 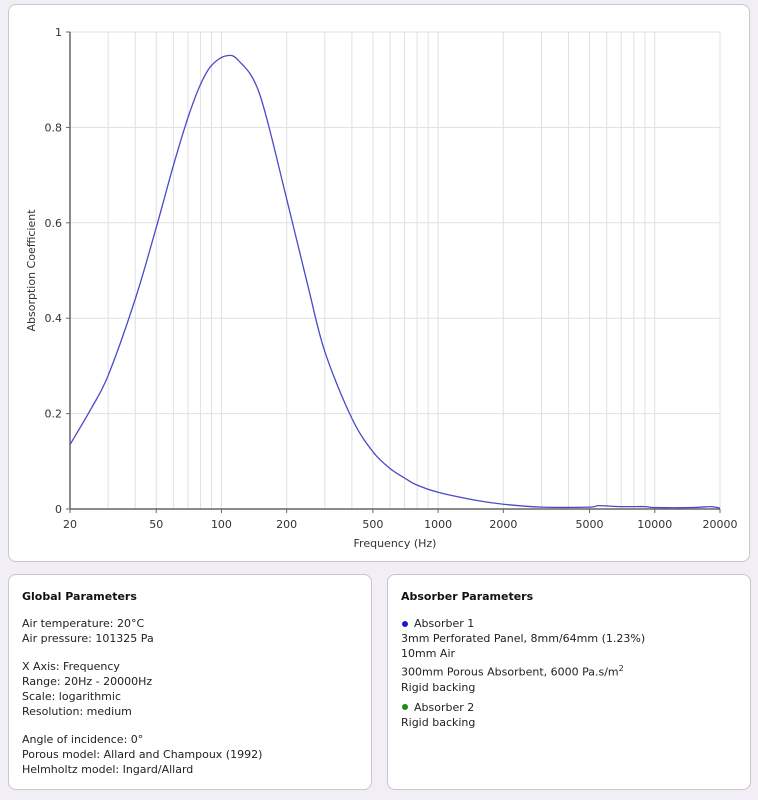 What do you see at coordinates (523, 638) in the screenshot?
I see `absorber-1-layer: 3mm Perforated Panel, 8mm/64mm (1.23%)` at bounding box center [523, 638].